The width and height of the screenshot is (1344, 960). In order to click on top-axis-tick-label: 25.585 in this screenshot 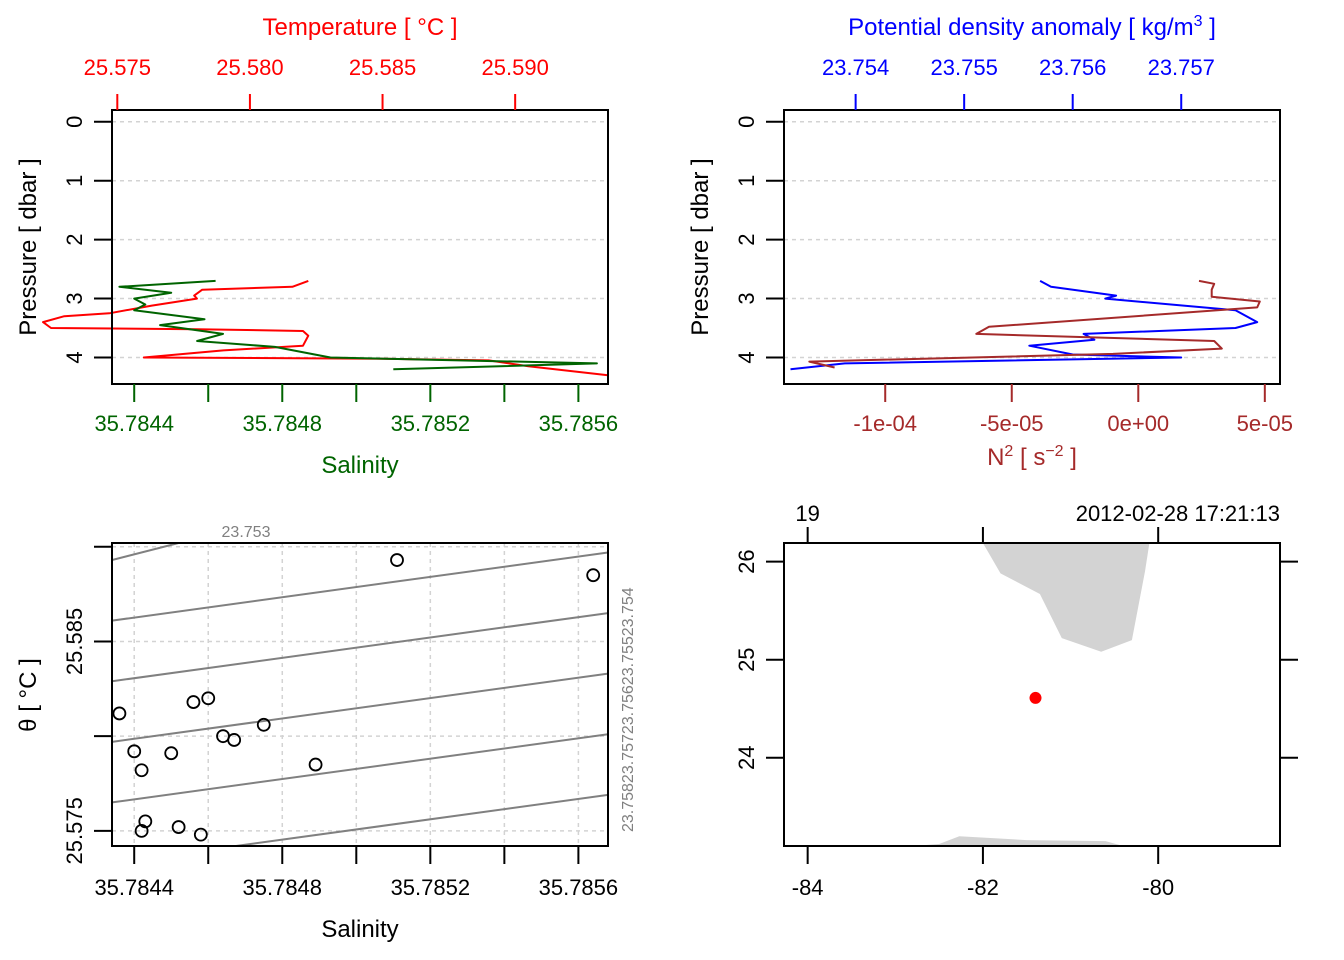, I will do `click(382, 67)`.